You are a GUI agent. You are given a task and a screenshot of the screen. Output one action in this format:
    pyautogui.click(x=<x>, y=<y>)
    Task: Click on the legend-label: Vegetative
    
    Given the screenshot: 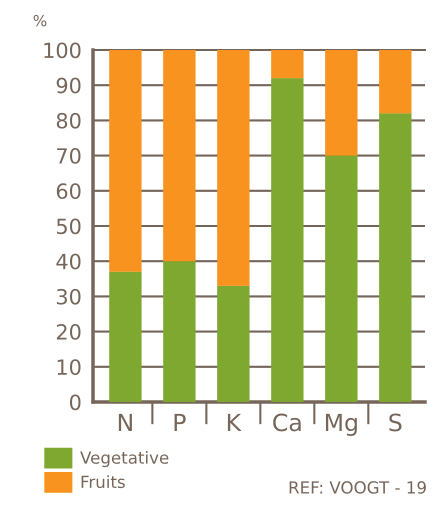 What is the action you would take?
    pyautogui.click(x=124, y=459)
    